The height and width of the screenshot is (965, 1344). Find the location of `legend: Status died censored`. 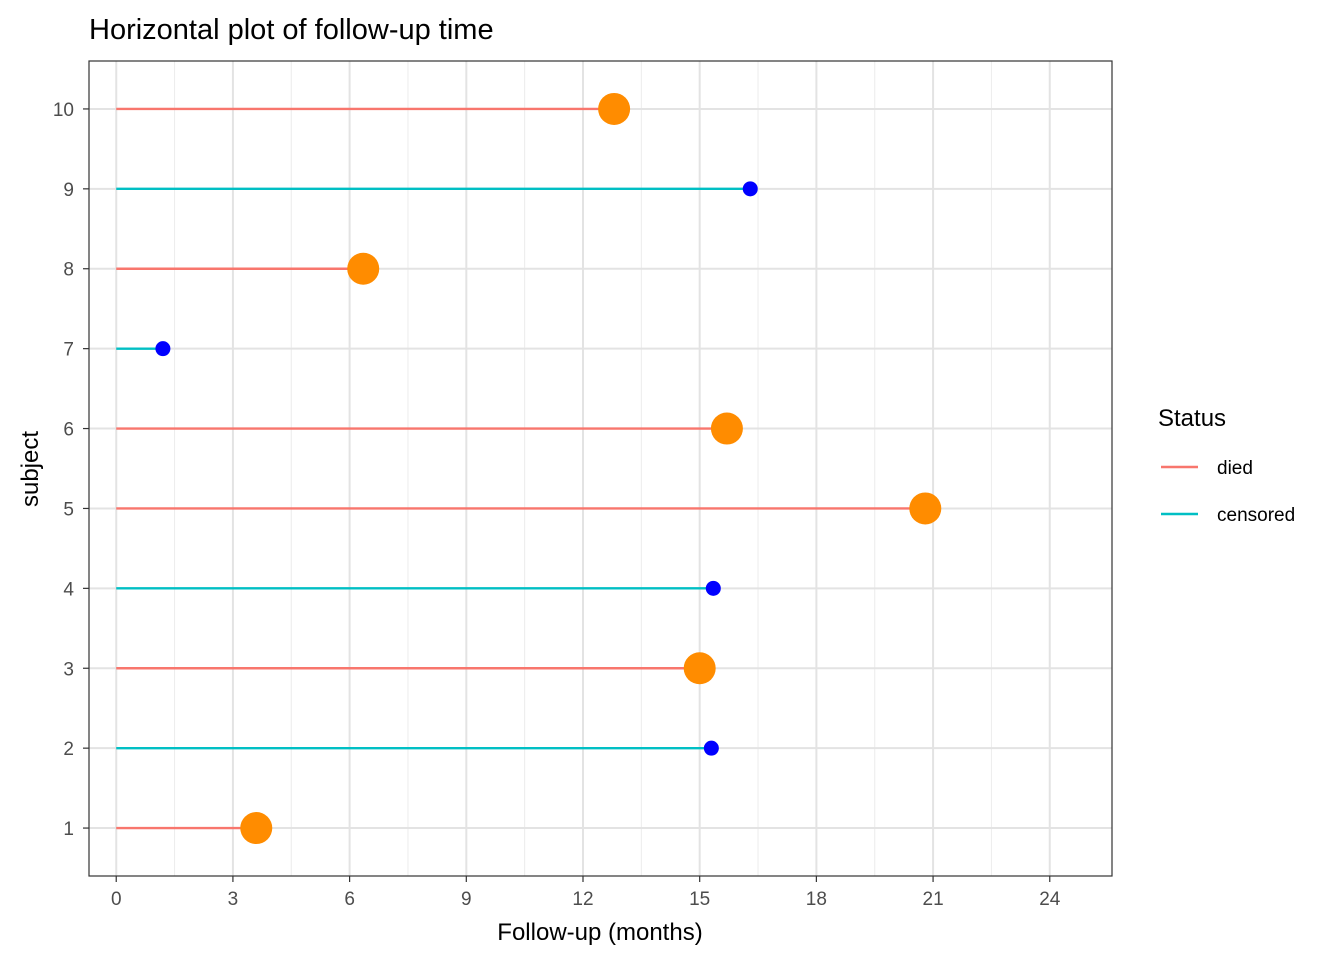

legend: Status died censored is located at coordinates (1226, 465).